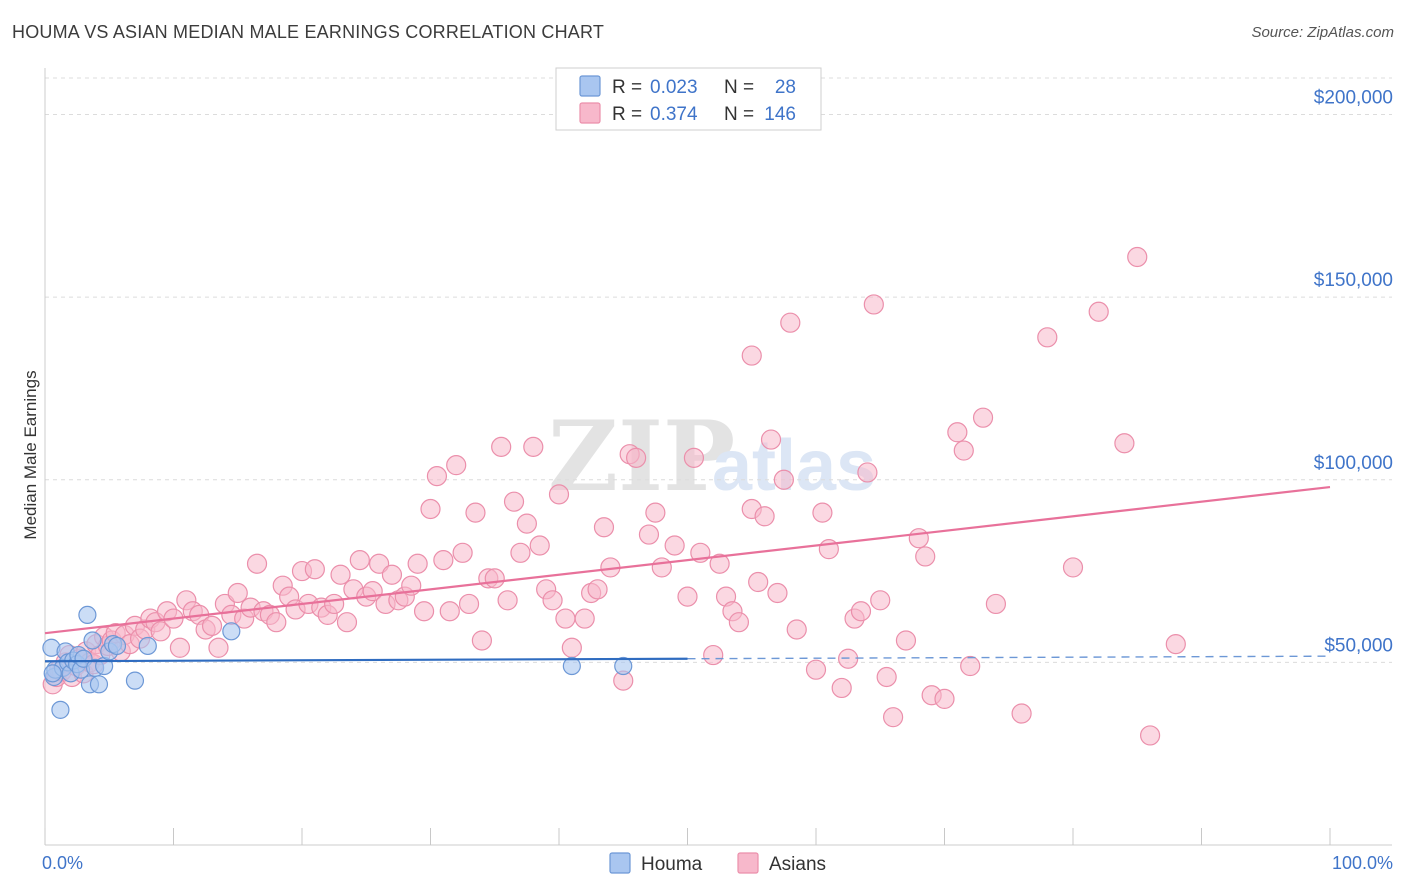 Image resolution: width=1406 pixels, height=892 pixels. What do you see at coordinates (1362, 863) in the screenshot?
I see `x-tick-label-max: 100.0%` at bounding box center [1362, 863].